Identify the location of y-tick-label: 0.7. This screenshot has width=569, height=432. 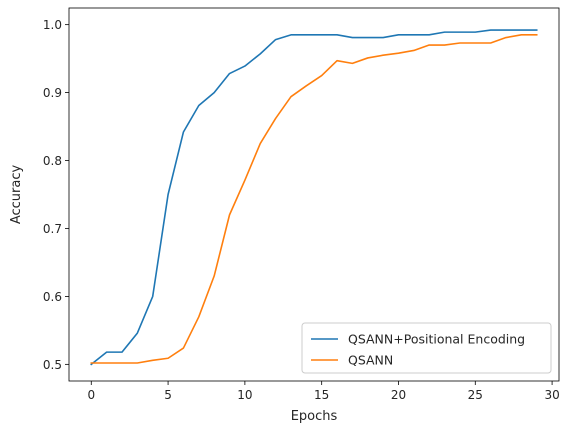
(52, 229).